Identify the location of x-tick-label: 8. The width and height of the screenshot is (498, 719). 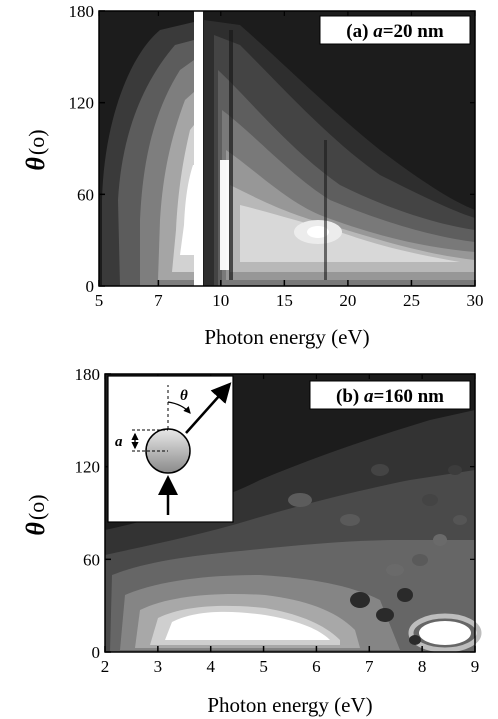
(422, 666).